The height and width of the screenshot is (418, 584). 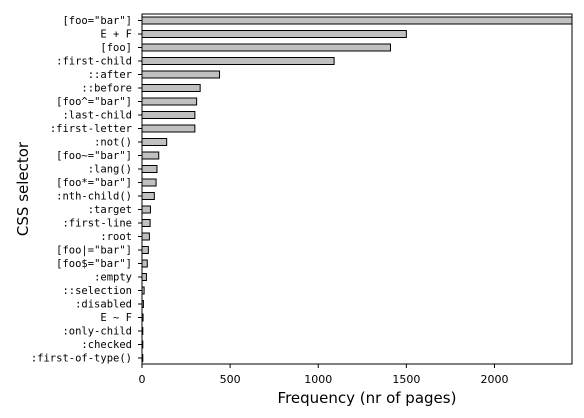 What do you see at coordinates (97, 224) in the screenshot?
I see `y-tick-label: :first-line` at bounding box center [97, 224].